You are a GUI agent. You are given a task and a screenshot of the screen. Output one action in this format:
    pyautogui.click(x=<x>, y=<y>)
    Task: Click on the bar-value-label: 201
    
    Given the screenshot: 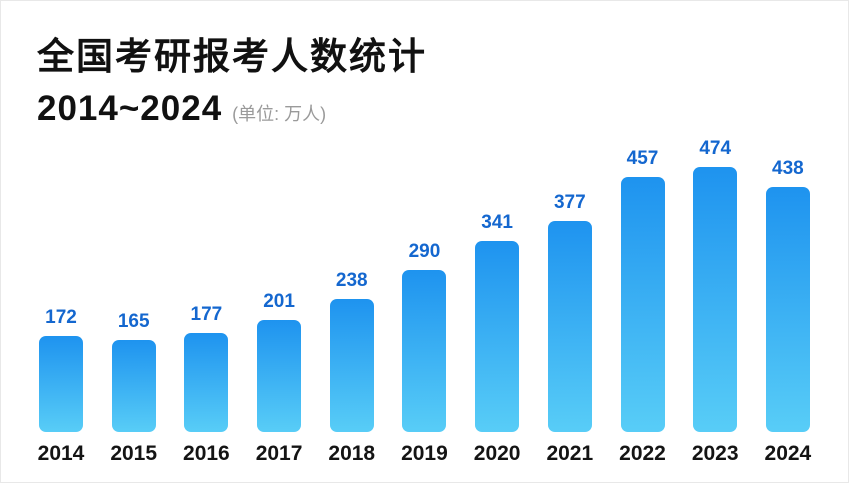 What is the action you would take?
    pyautogui.click(x=279, y=301)
    